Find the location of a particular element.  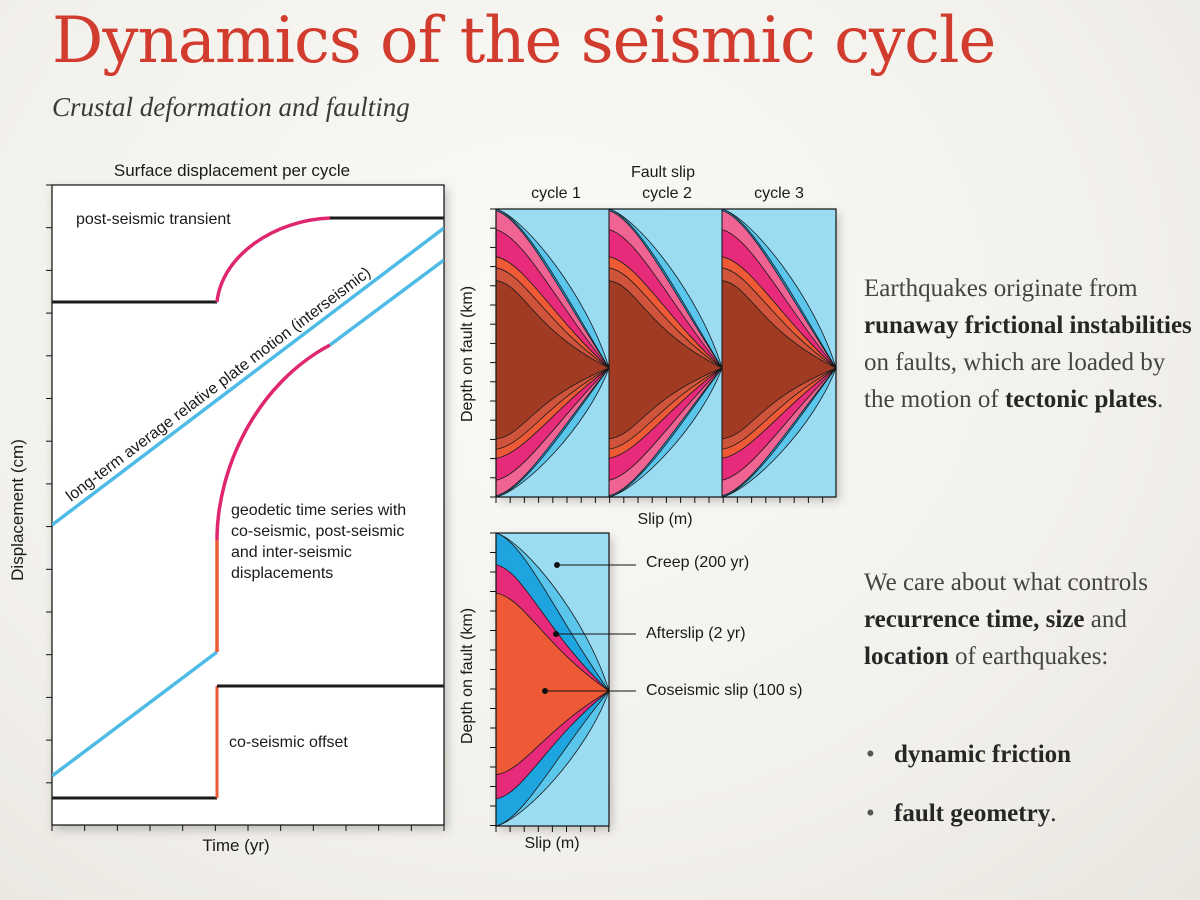

legend-coseismic-label: Coseismic slip (100 s) is located at coordinates (724, 690).